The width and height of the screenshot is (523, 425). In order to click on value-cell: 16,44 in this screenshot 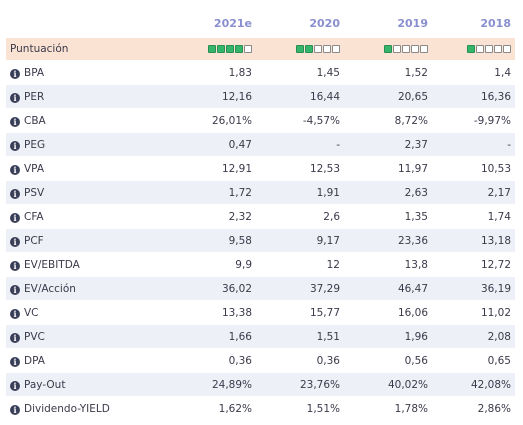, I will do `click(300, 96)`.